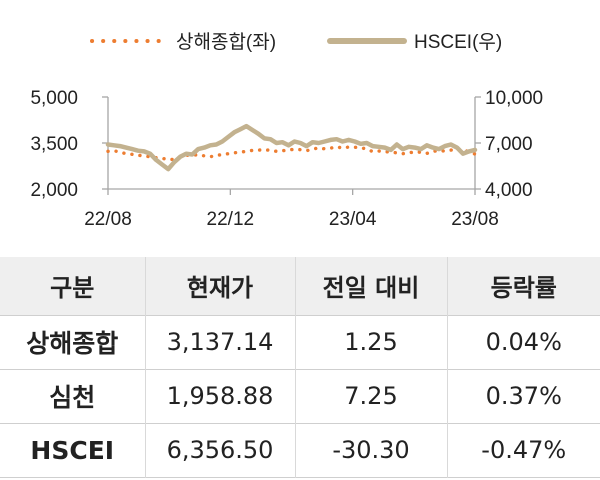 The image size is (600, 480). What do you see at coordinates (54, 144) in the screenshot?
I see `y-left-tick-label: 3,500` at bounding box center [54, 144].